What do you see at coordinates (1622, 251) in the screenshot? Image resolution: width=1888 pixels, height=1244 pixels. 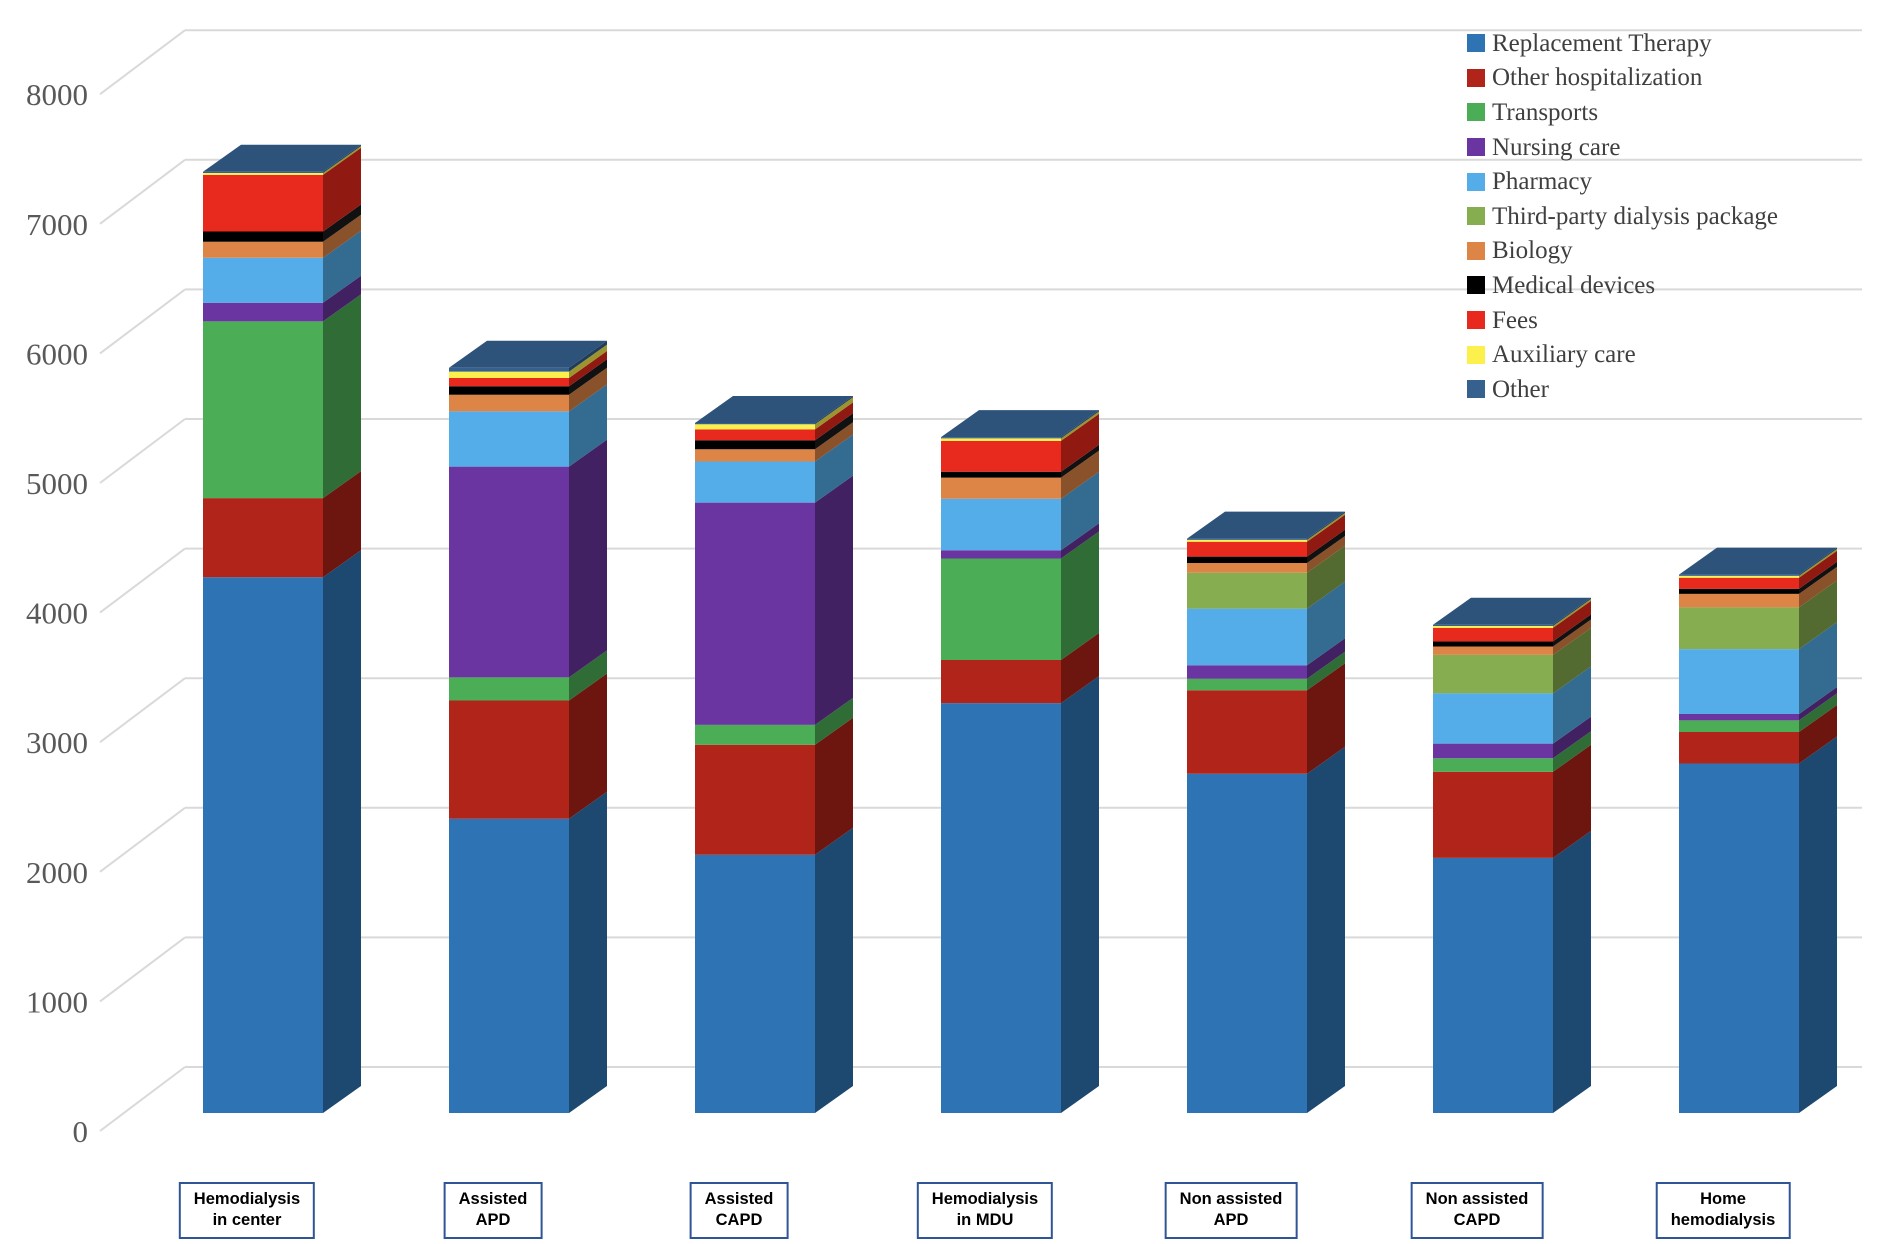 I see `legend-item: Biology` at bounding box center [1622, 251].